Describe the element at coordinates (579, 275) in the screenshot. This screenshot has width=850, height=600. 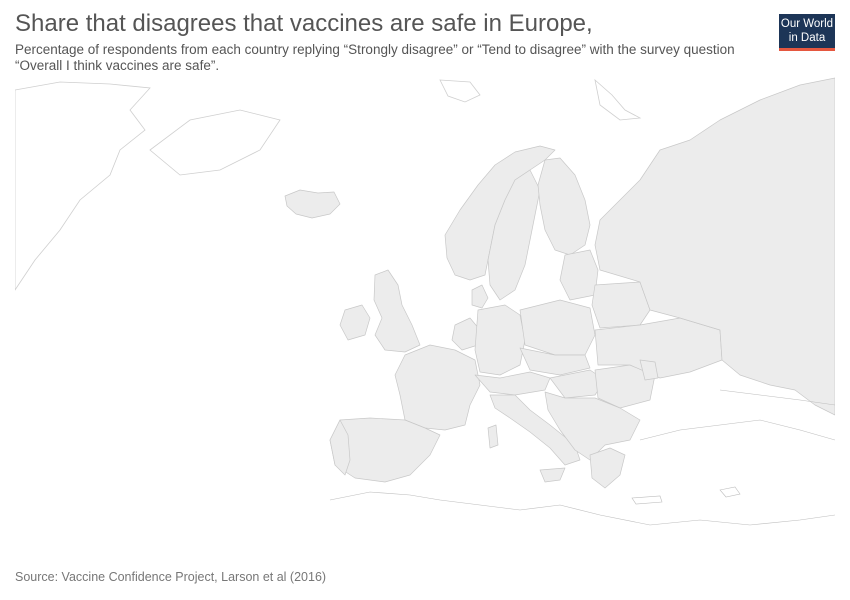
I see `baltics` at that location.